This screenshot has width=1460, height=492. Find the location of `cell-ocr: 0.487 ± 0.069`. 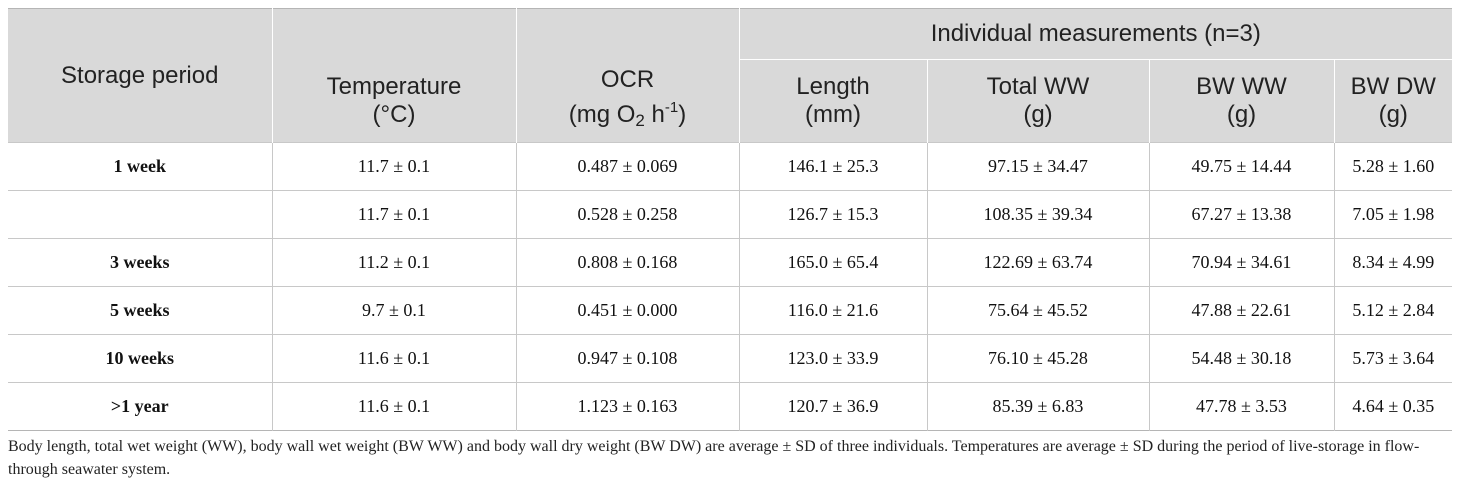

cell-ocr: 0.487 ± 0.069 is located at coordinates (628, 166).